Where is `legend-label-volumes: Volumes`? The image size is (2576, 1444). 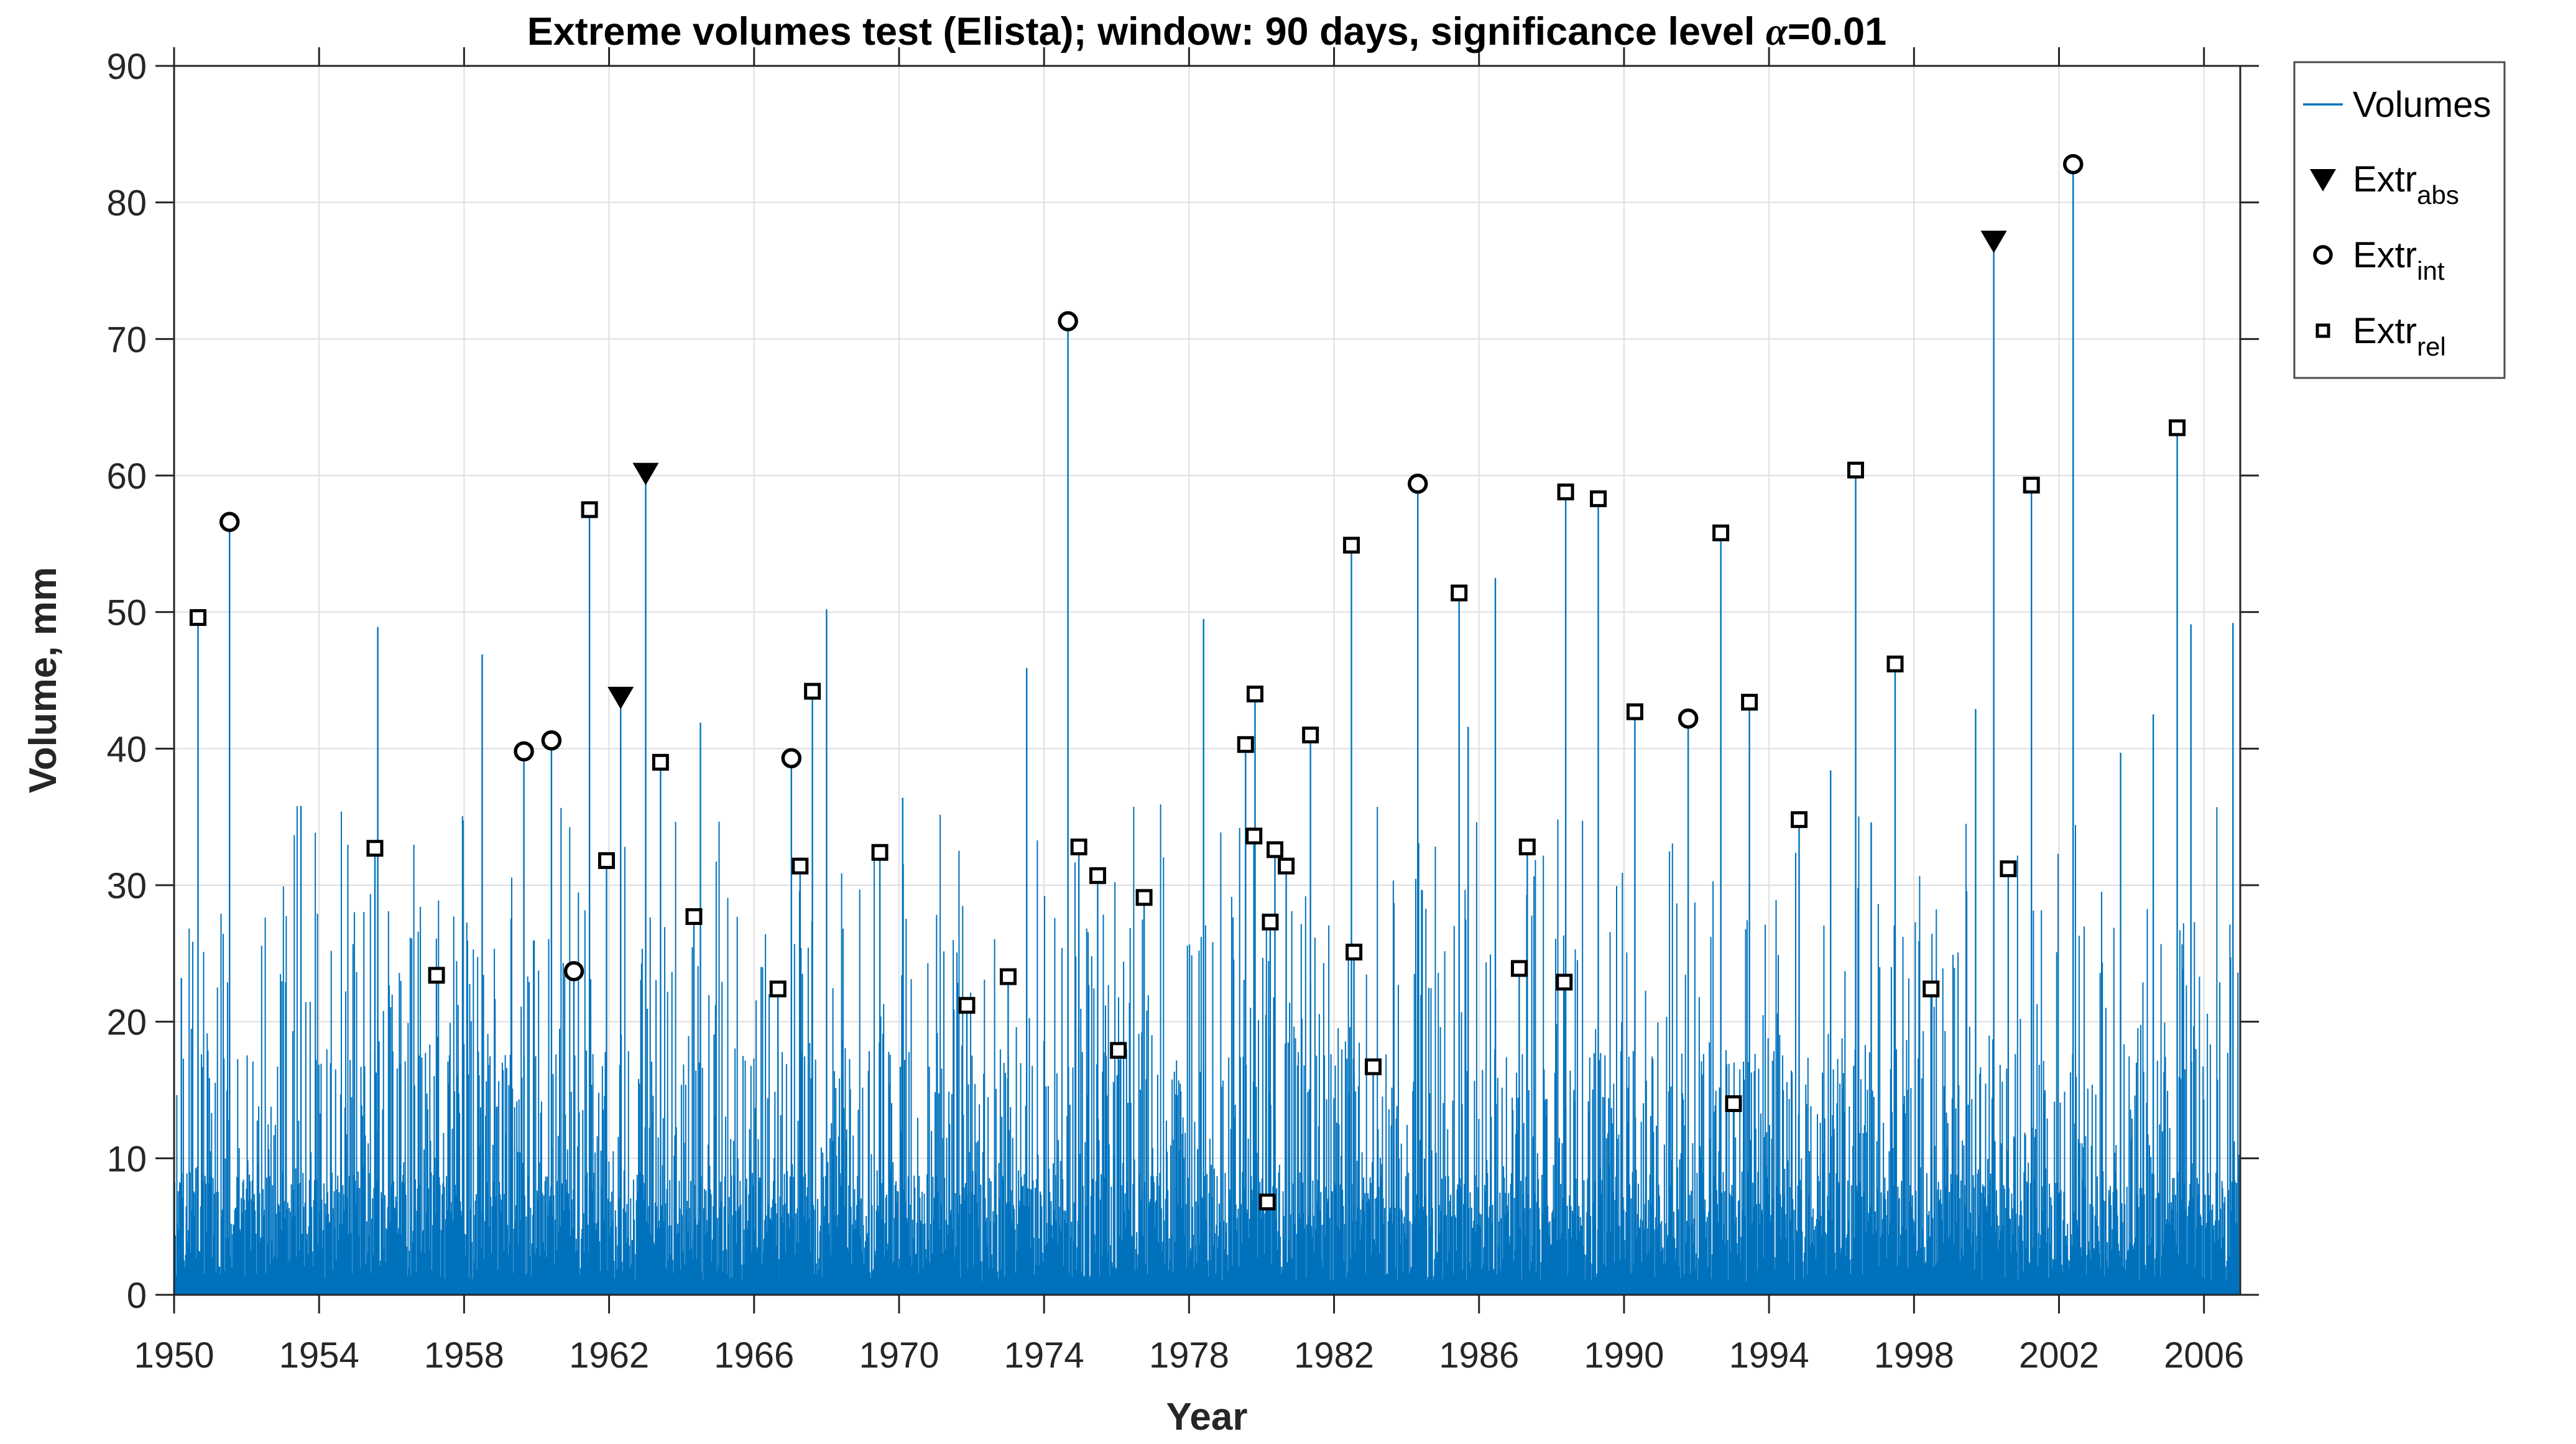
legend-label-volumes: Volumes is located at coordinates (2422, 105).